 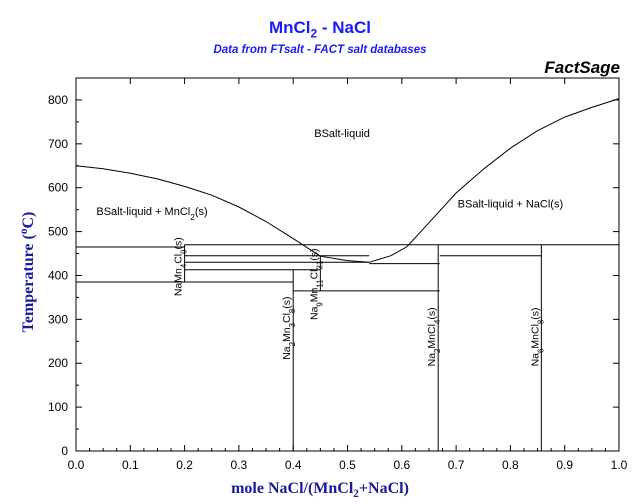 What do you see at coordinates (58, 232) in the screenshot?
I see `y-tick-label: 500` at bounding box center [58, 232].